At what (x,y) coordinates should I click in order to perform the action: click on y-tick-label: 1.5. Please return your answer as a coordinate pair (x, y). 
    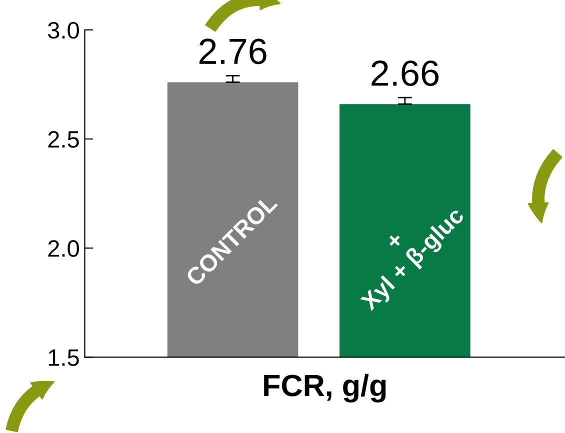
    Looking at the image, I should click on (63, 358).